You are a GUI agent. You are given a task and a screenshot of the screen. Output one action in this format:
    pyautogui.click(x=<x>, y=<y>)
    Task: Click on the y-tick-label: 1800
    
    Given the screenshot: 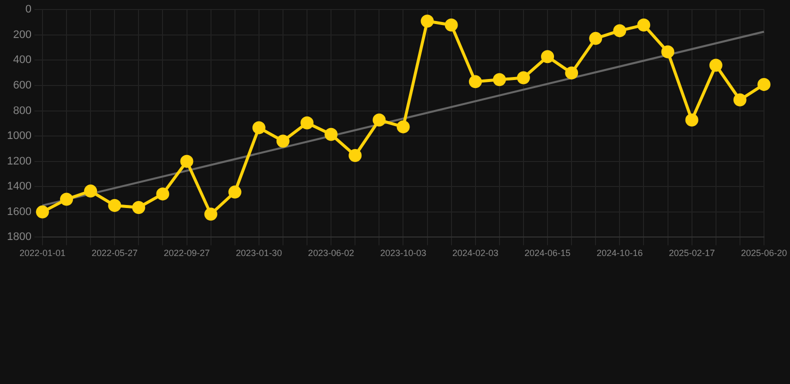 What is the action you would take?
    pyautogui.click(x=19, y=237)
    